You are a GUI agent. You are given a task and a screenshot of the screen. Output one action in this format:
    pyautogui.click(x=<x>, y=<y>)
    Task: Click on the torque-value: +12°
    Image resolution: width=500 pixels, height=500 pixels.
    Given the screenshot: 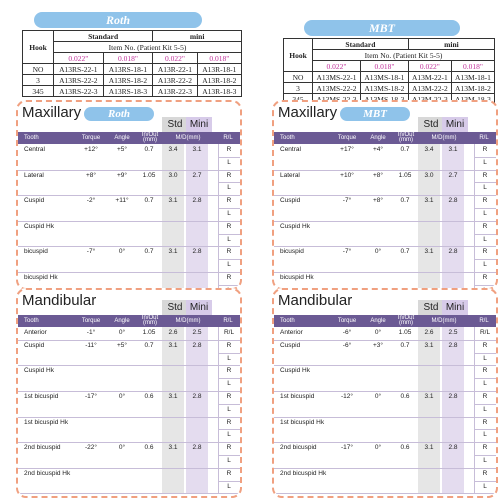 What is the action you would take?
    pyautogui.click(x=91, y=149)
    